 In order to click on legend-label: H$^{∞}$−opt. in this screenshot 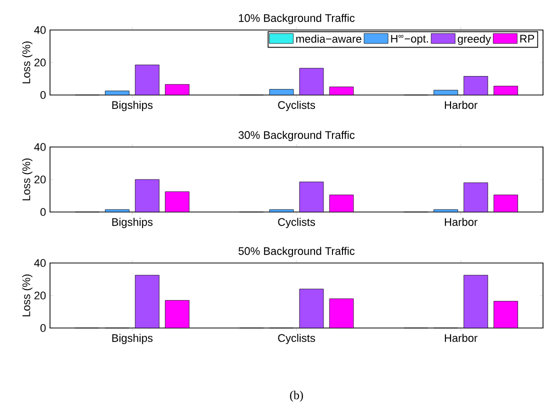, I will do `click(409, 39)`.